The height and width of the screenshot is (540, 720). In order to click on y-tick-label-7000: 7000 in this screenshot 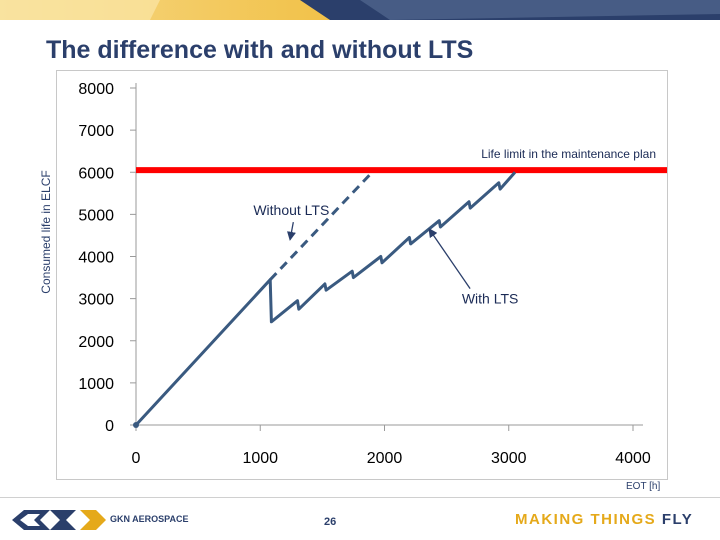, I will do `click(96, 131)`.